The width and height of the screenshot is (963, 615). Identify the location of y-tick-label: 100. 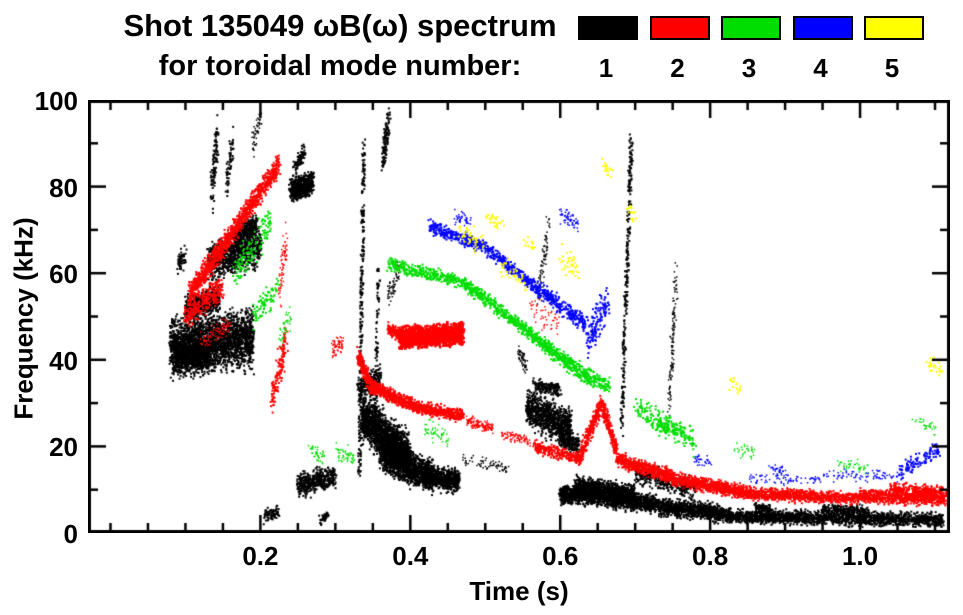
(56, 101).